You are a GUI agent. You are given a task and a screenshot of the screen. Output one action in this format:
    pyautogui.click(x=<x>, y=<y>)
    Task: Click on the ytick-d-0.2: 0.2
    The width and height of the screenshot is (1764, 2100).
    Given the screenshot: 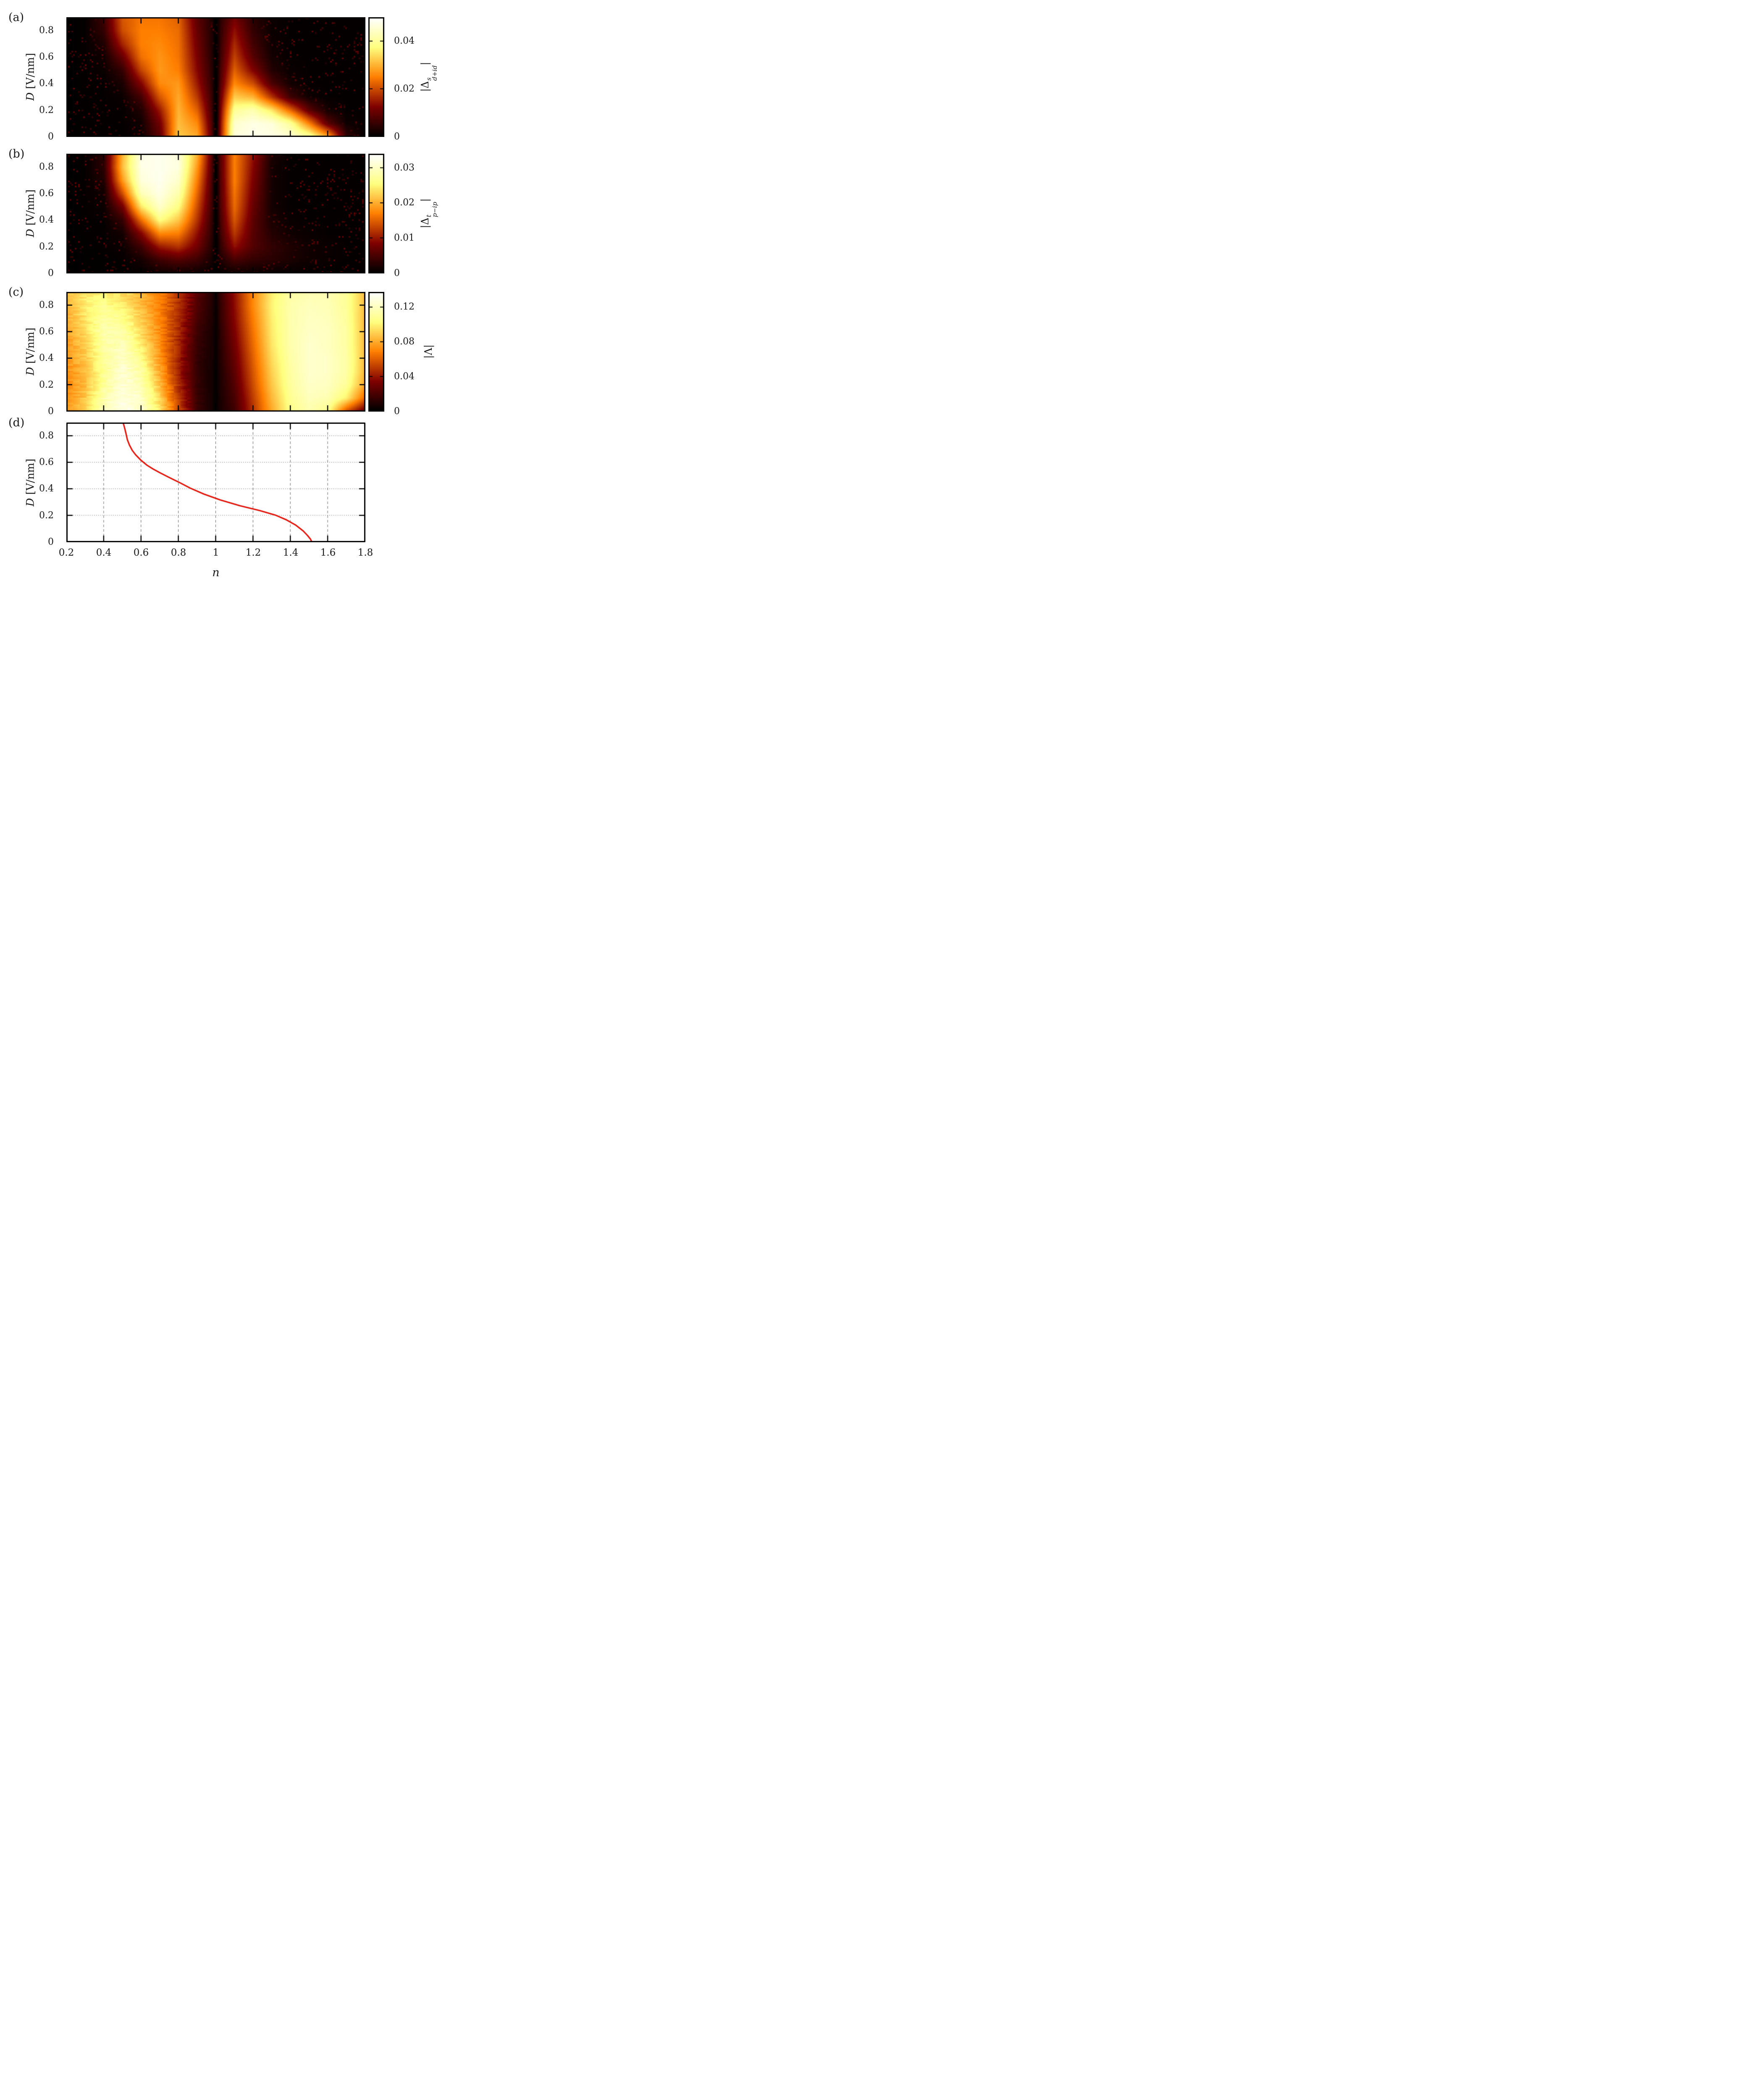 What is the action you would take?
    pyautogui.click(x=46, y=515)
    